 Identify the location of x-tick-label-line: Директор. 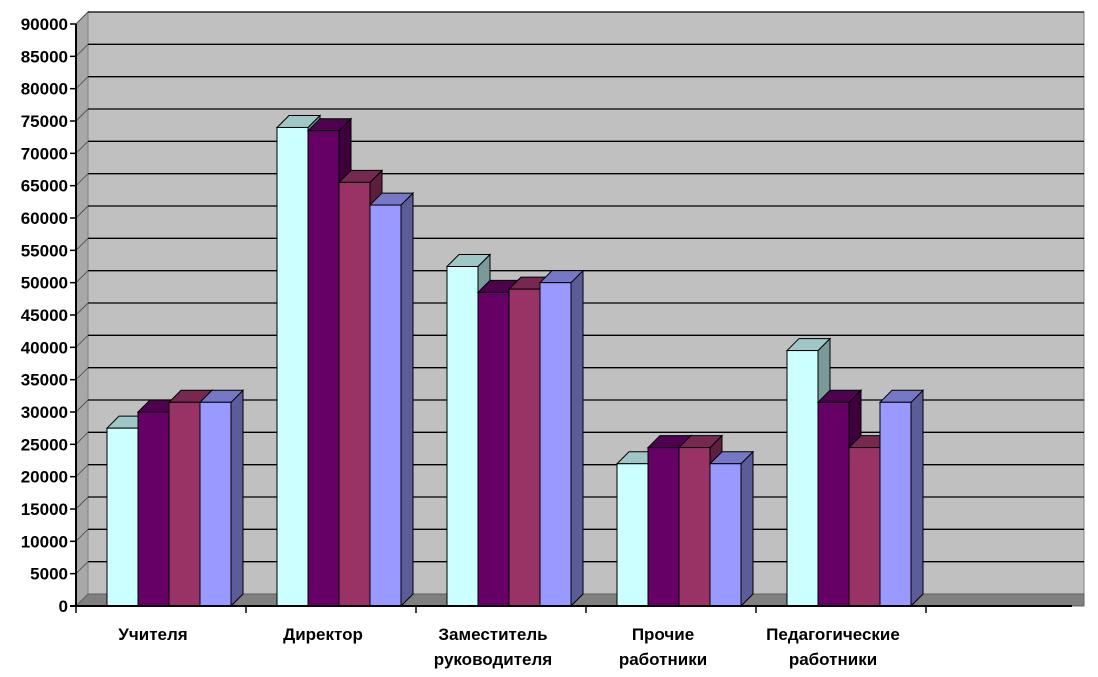
(323, 634).